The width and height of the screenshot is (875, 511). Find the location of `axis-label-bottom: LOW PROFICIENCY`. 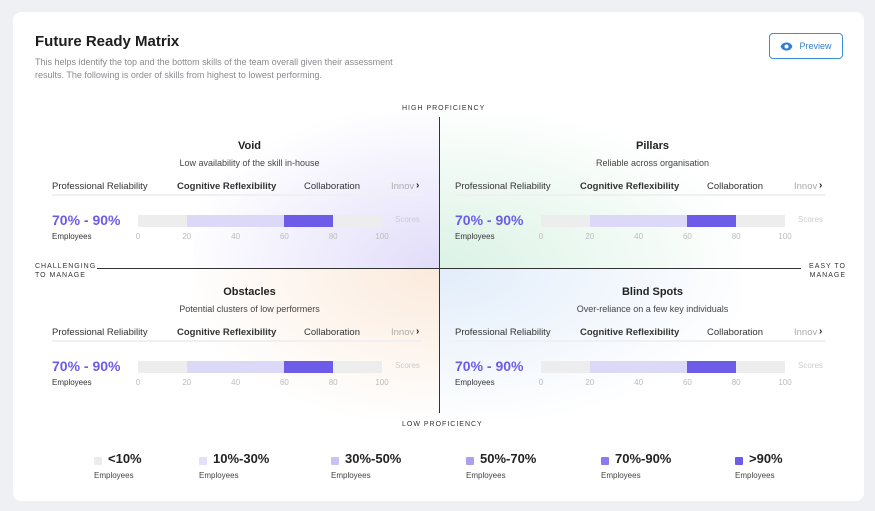

axis-label-bottom: LOW PROFICIENCY is located at coordinates (442, 424).